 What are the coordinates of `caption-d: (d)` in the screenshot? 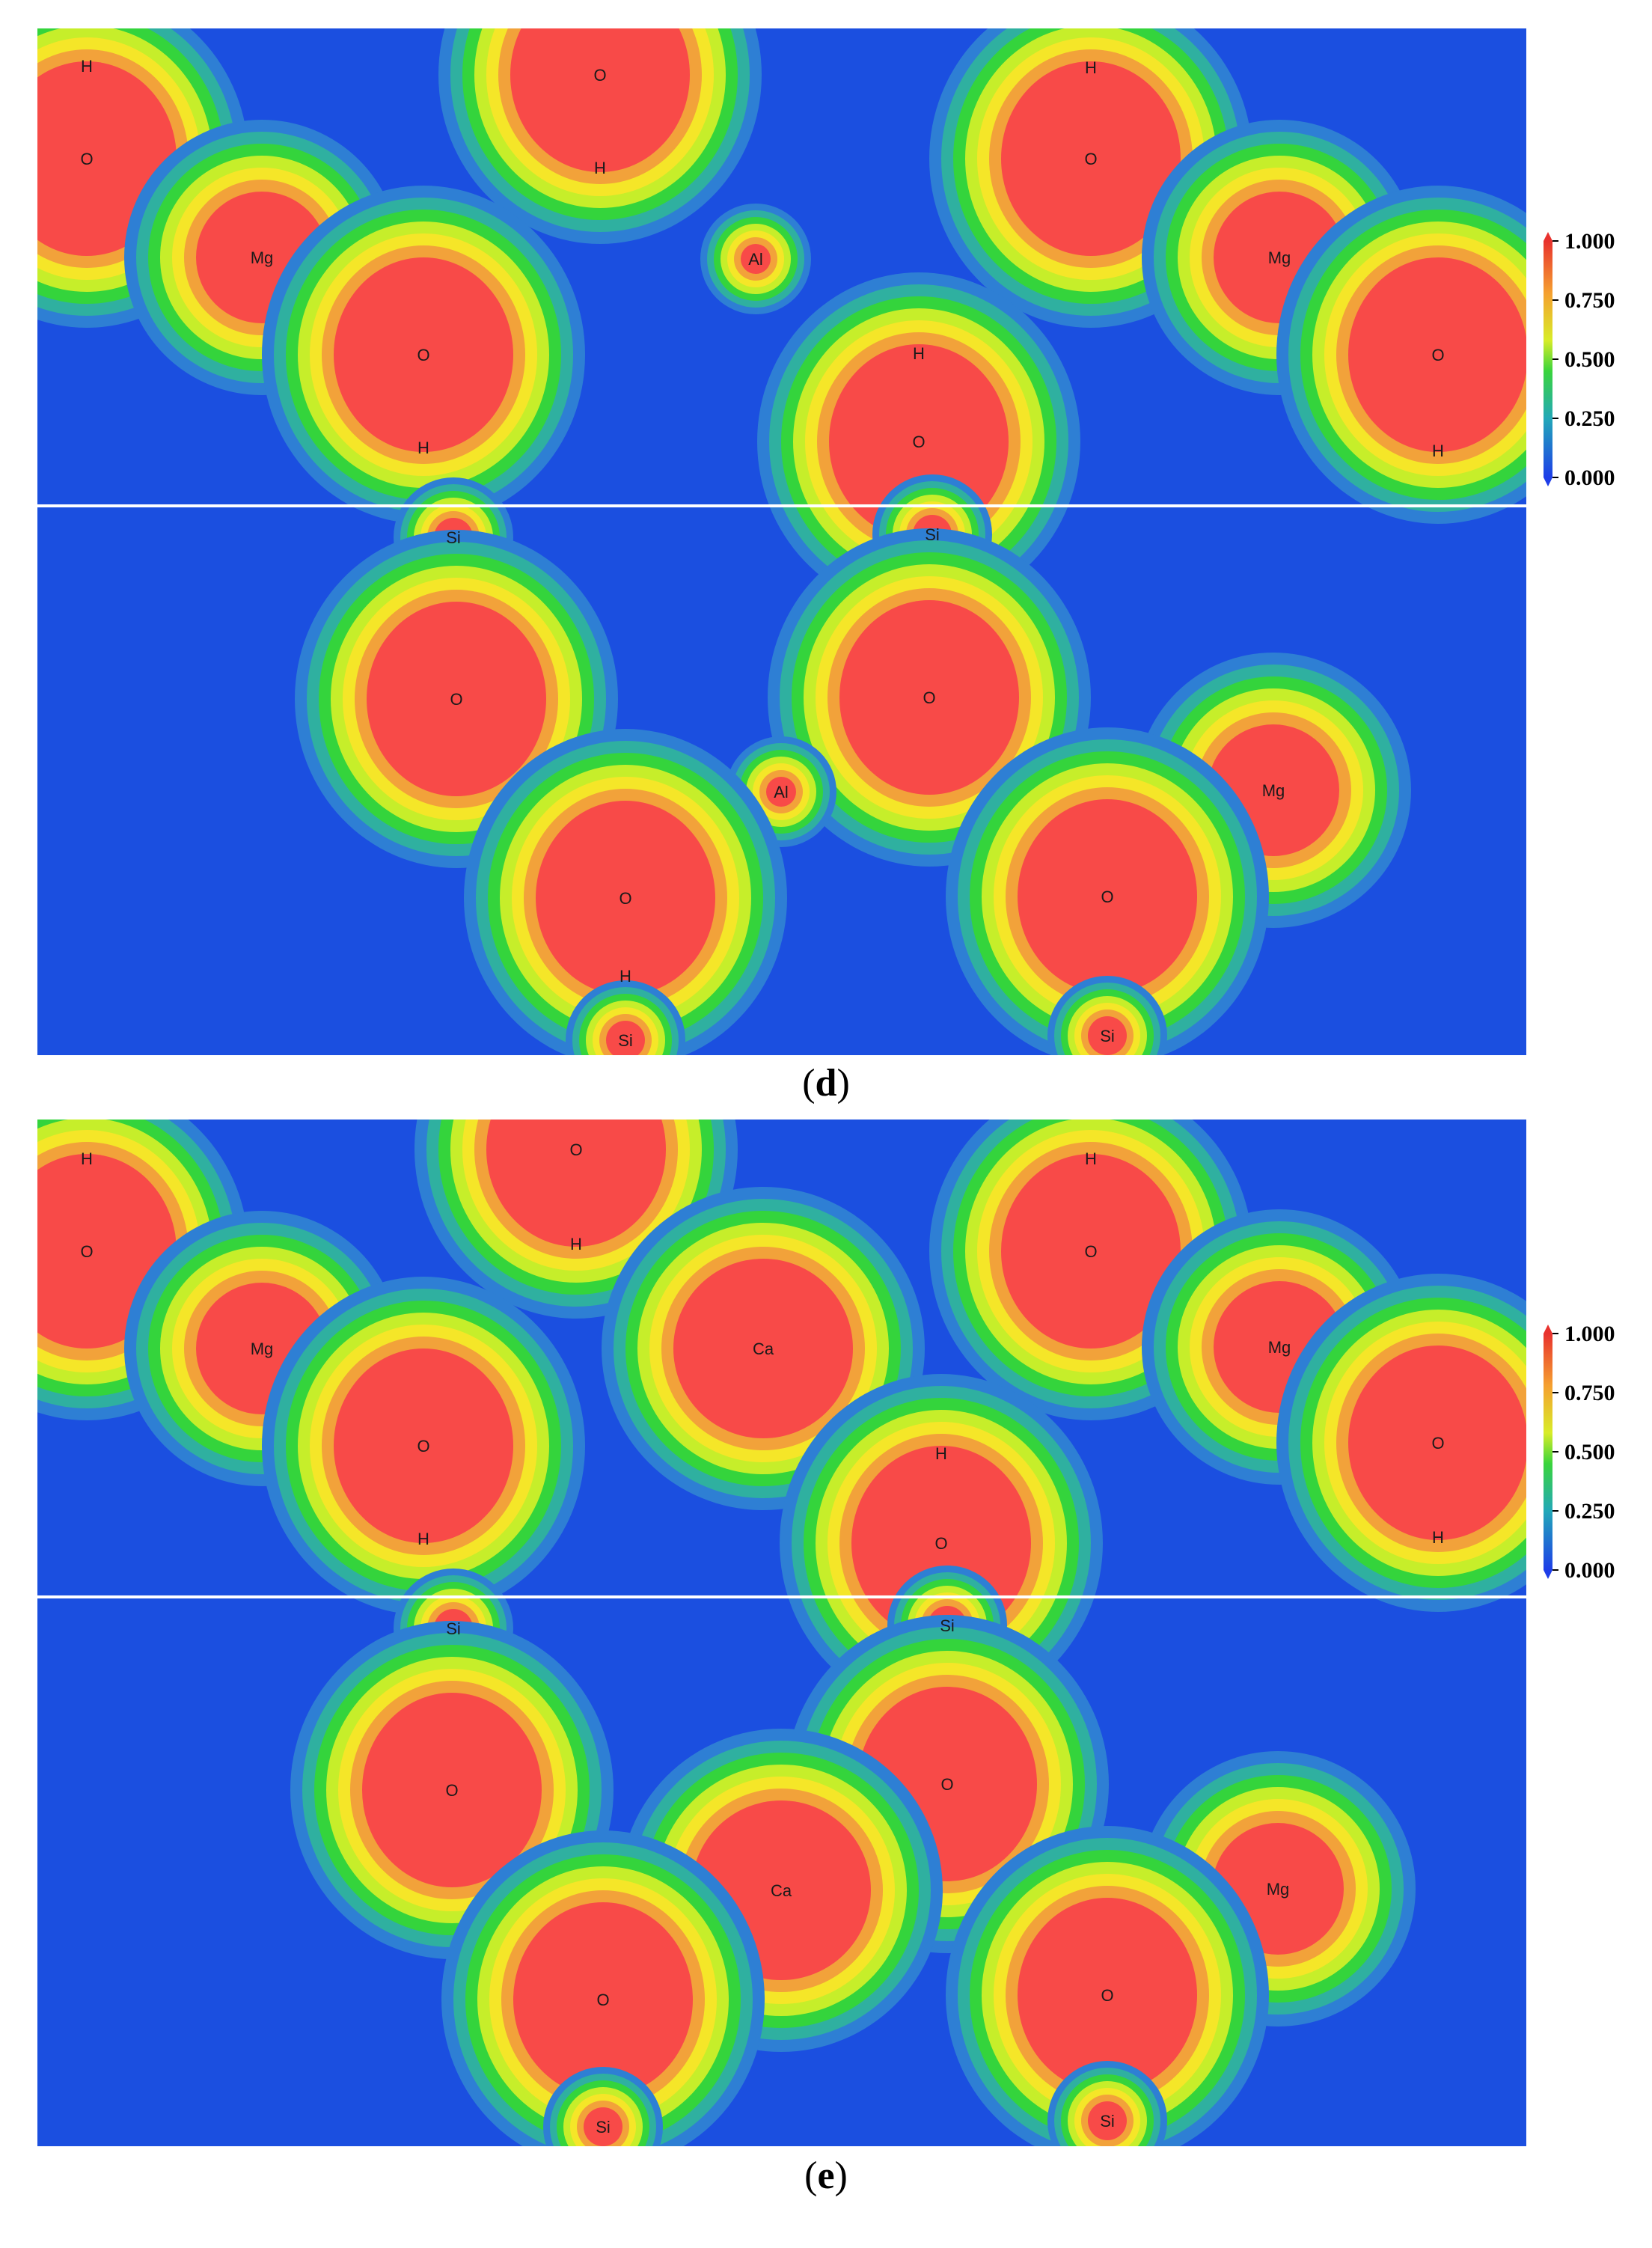 It's located at (826, 1083).